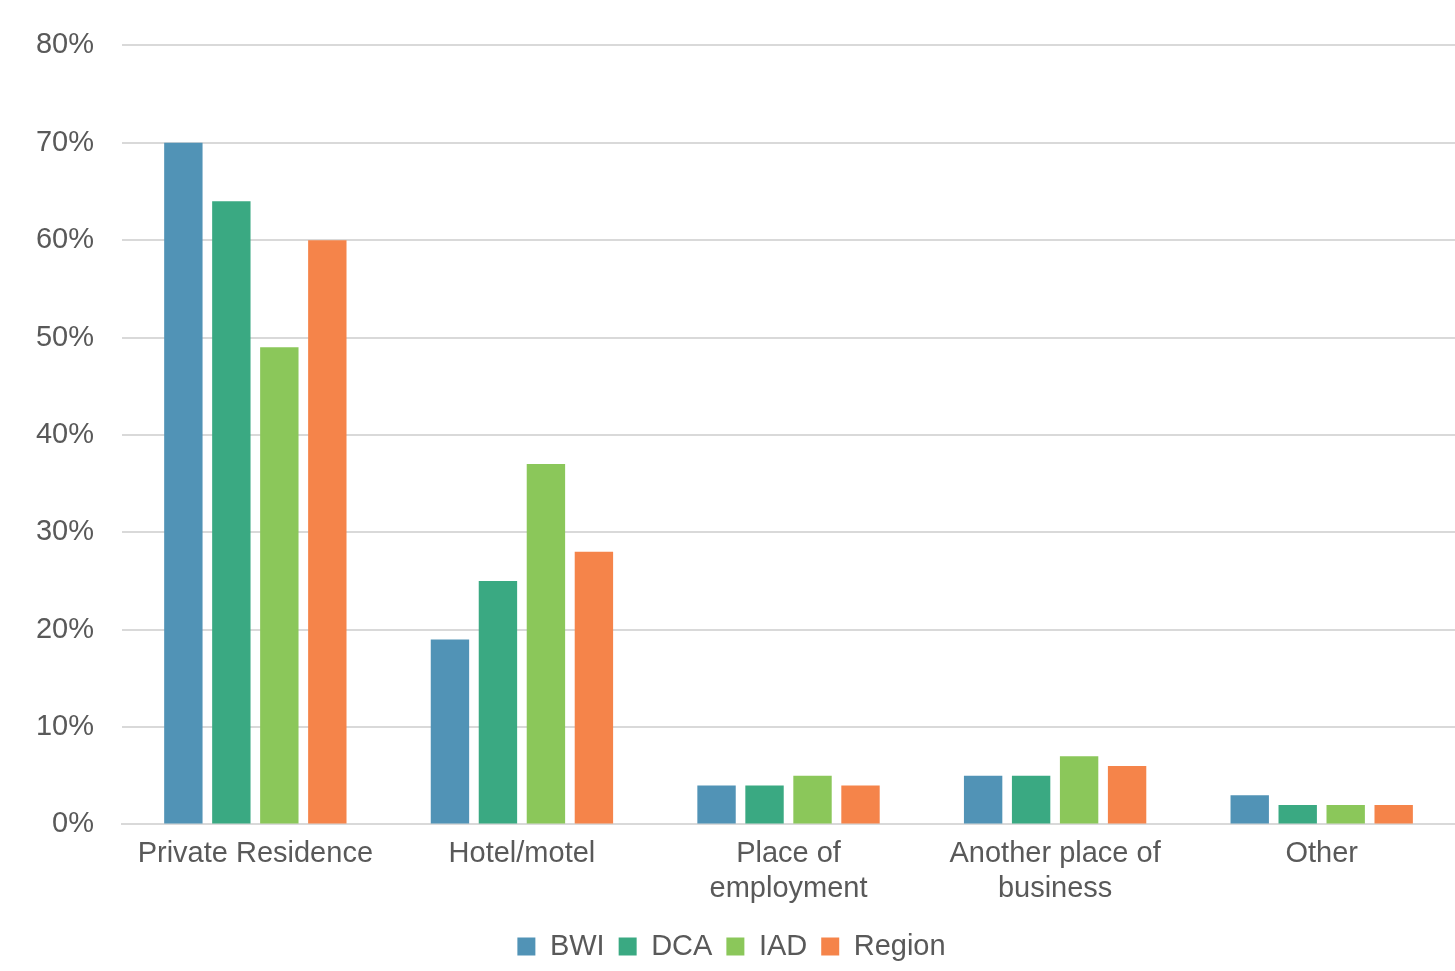 The height and width of the screenshot is (971, 1455). I want to click on y-tick-label: 0%, so click(73, 822).